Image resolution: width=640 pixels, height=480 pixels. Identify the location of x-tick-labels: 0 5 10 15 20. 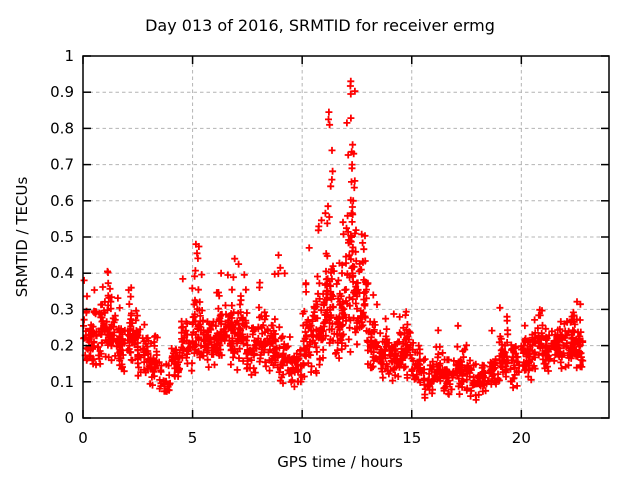
(304, 438).